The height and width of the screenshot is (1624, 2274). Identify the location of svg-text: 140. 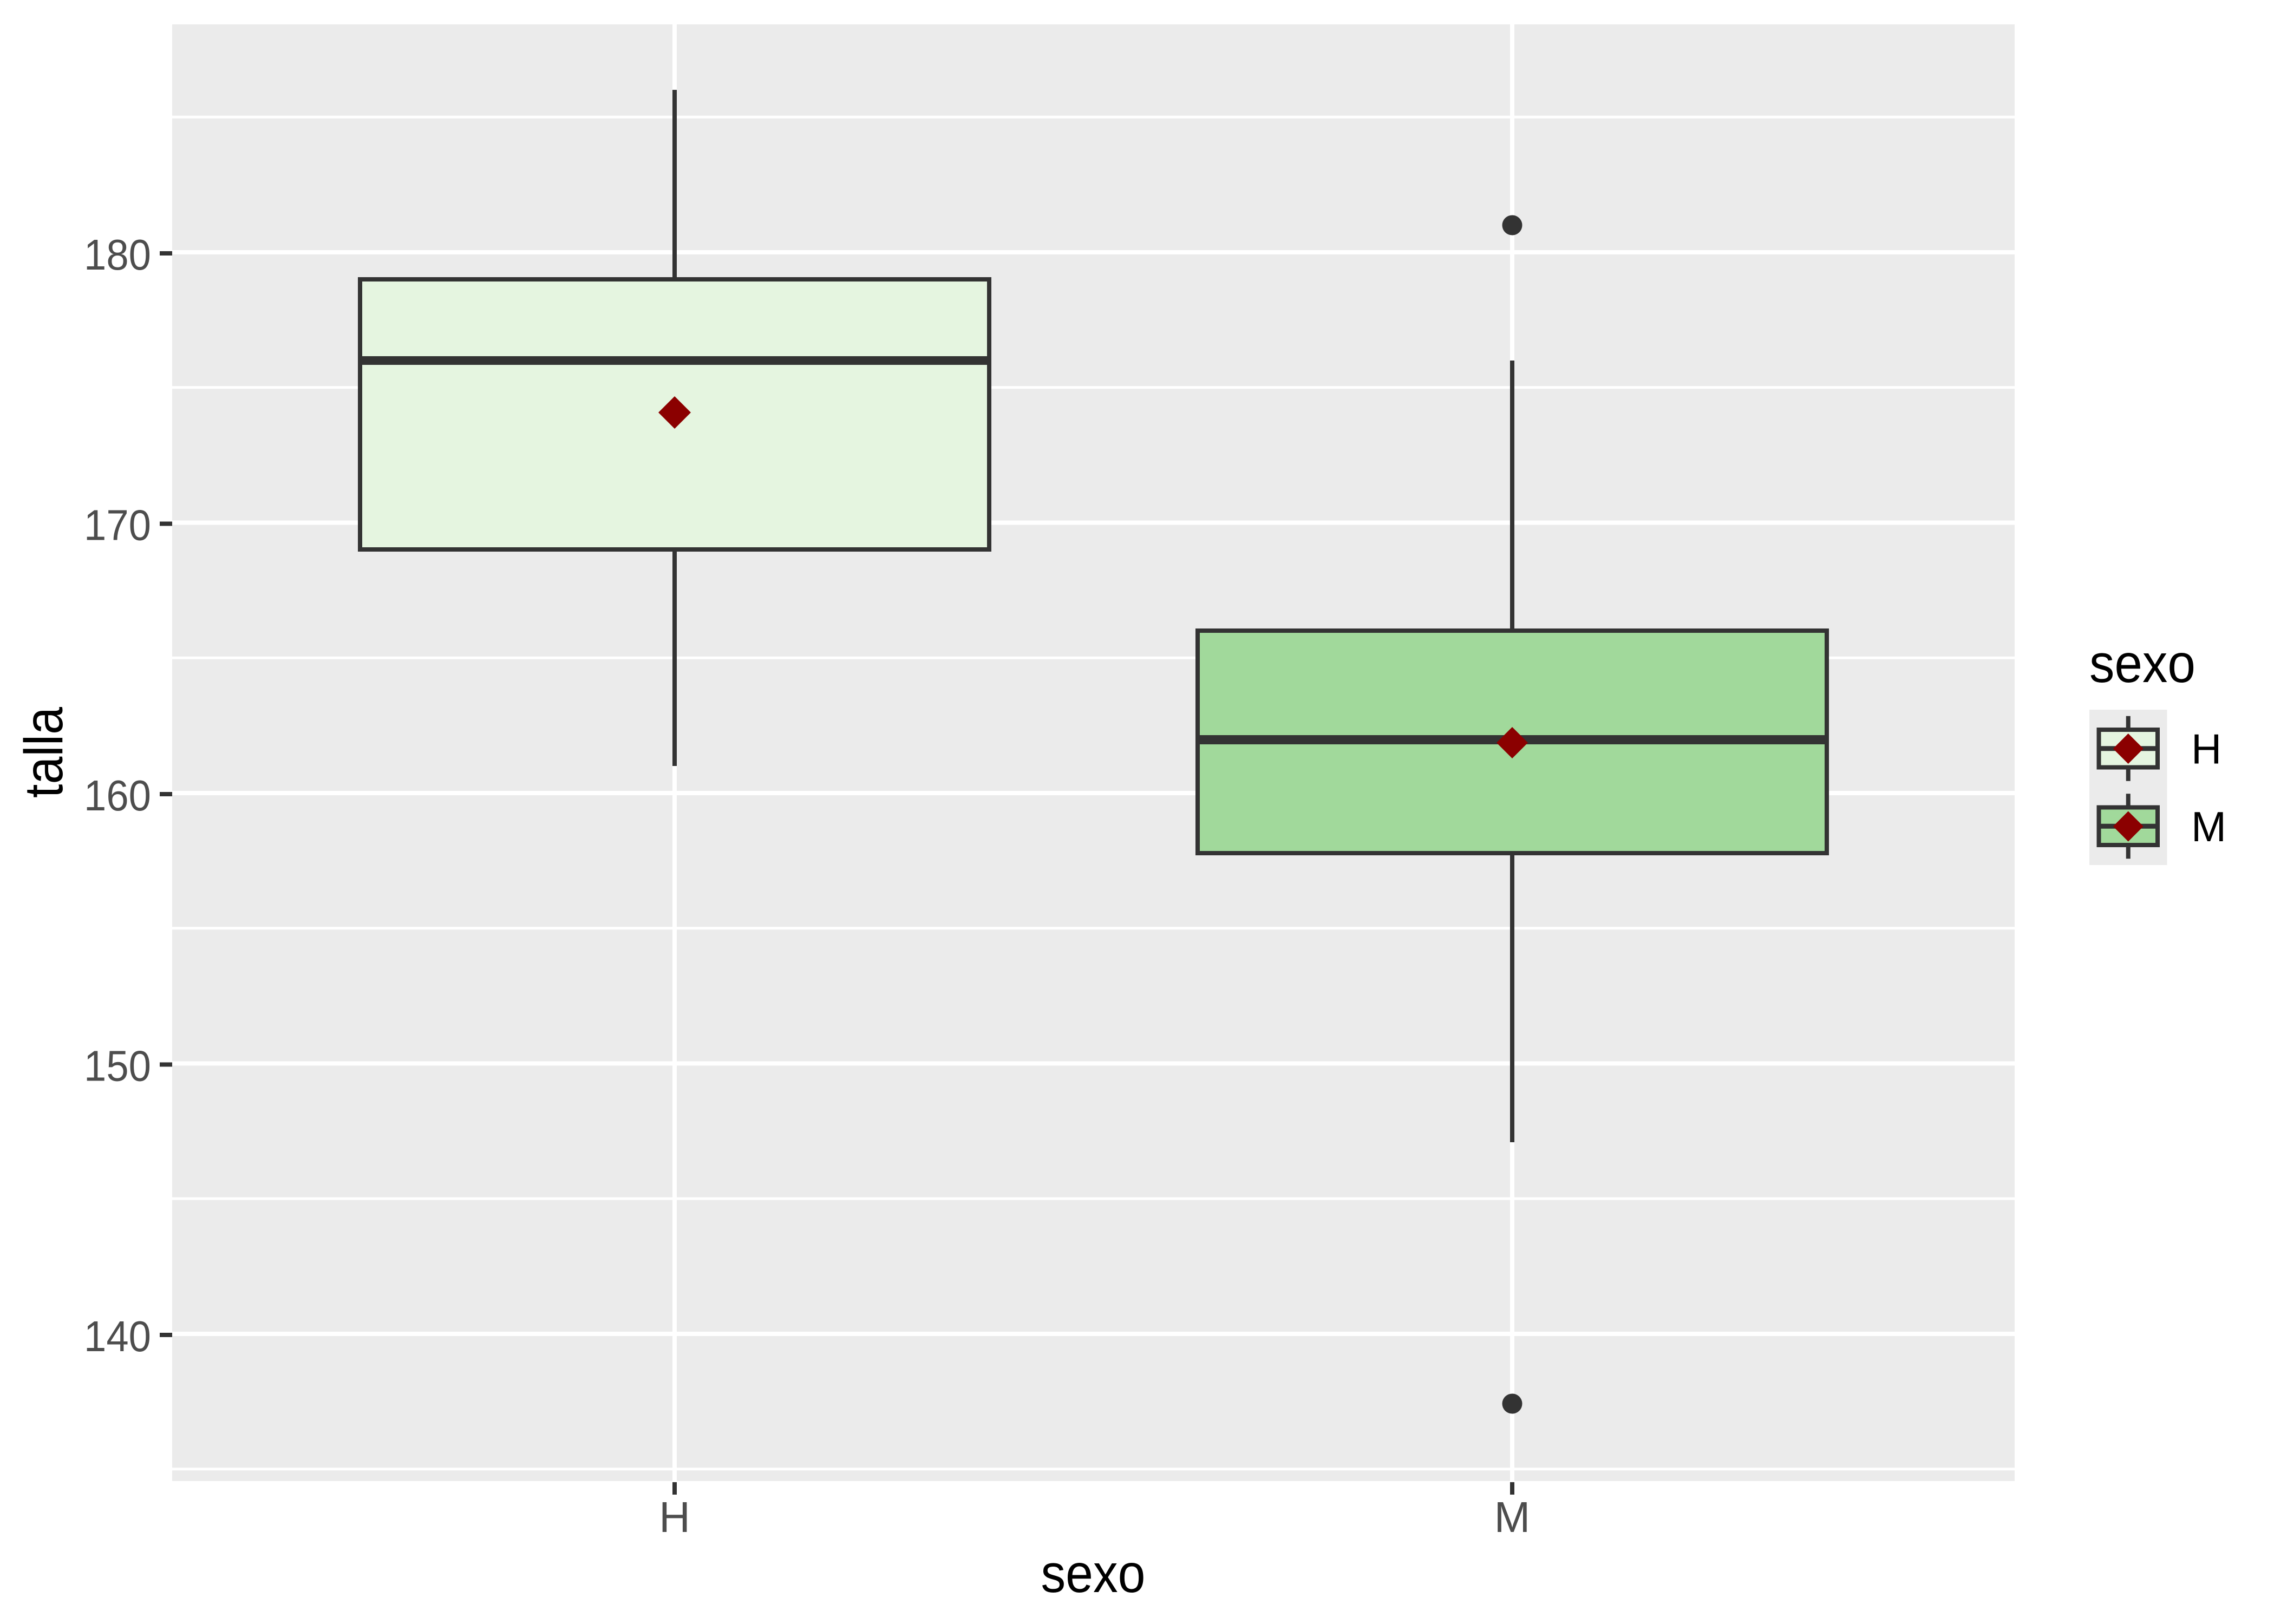
(118, 1336).